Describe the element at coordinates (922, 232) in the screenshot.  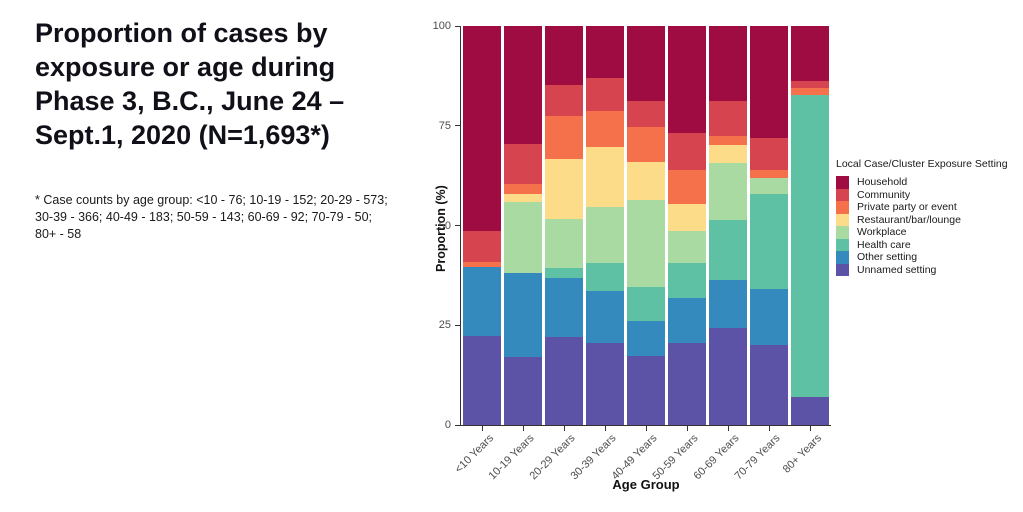
I see `legend-item-workplace: Workplace` at that location.